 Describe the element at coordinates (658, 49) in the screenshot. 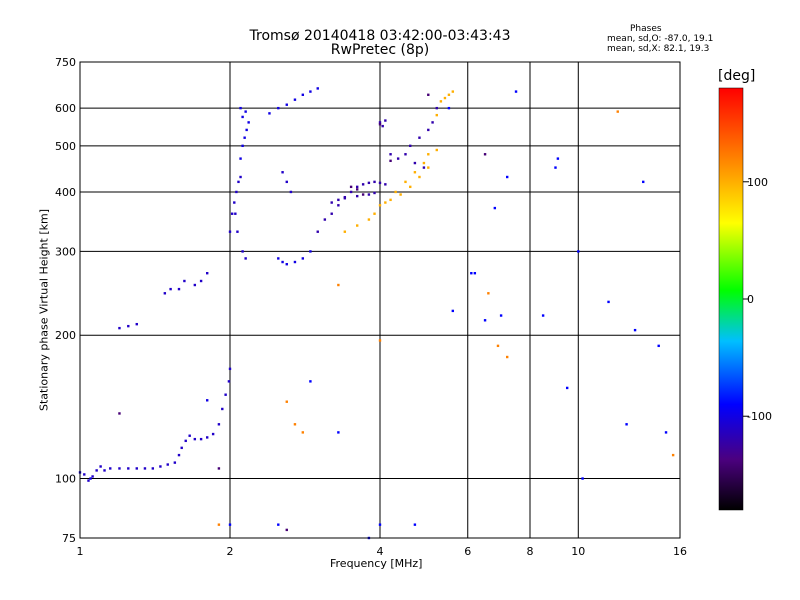

I see `stats-x-mode: mean, sd,X: 82.1, 19.3` at that location.